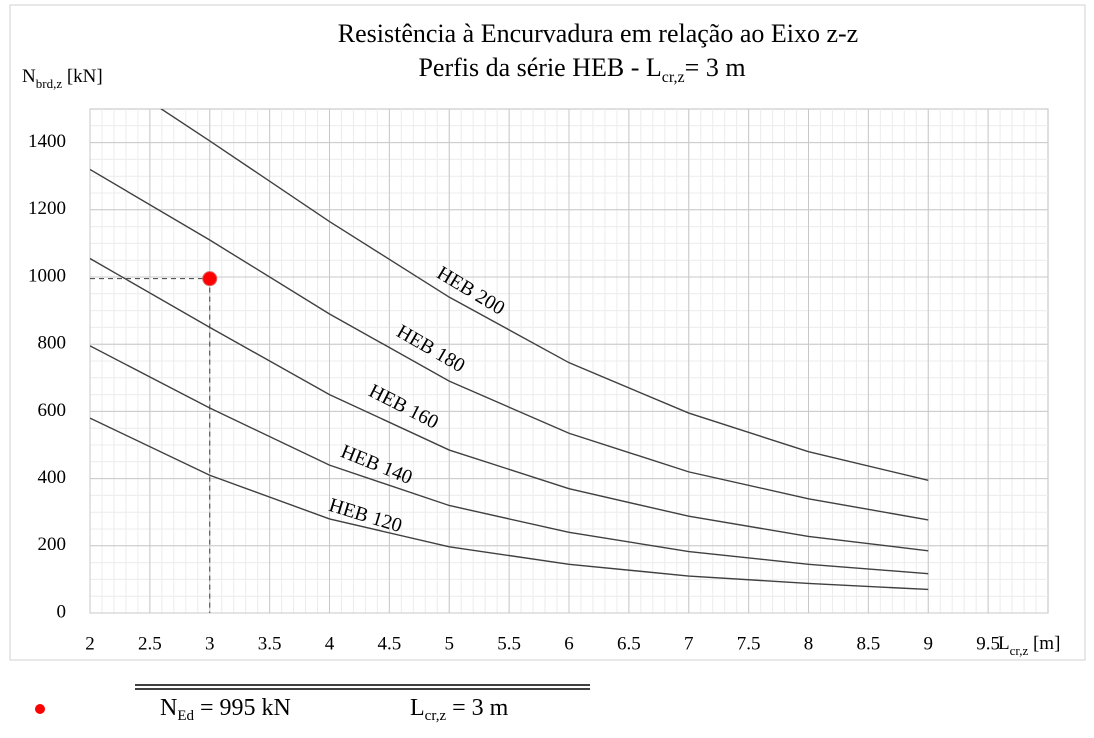  I want to click on x-tick-label: 5, so click(450, 643).